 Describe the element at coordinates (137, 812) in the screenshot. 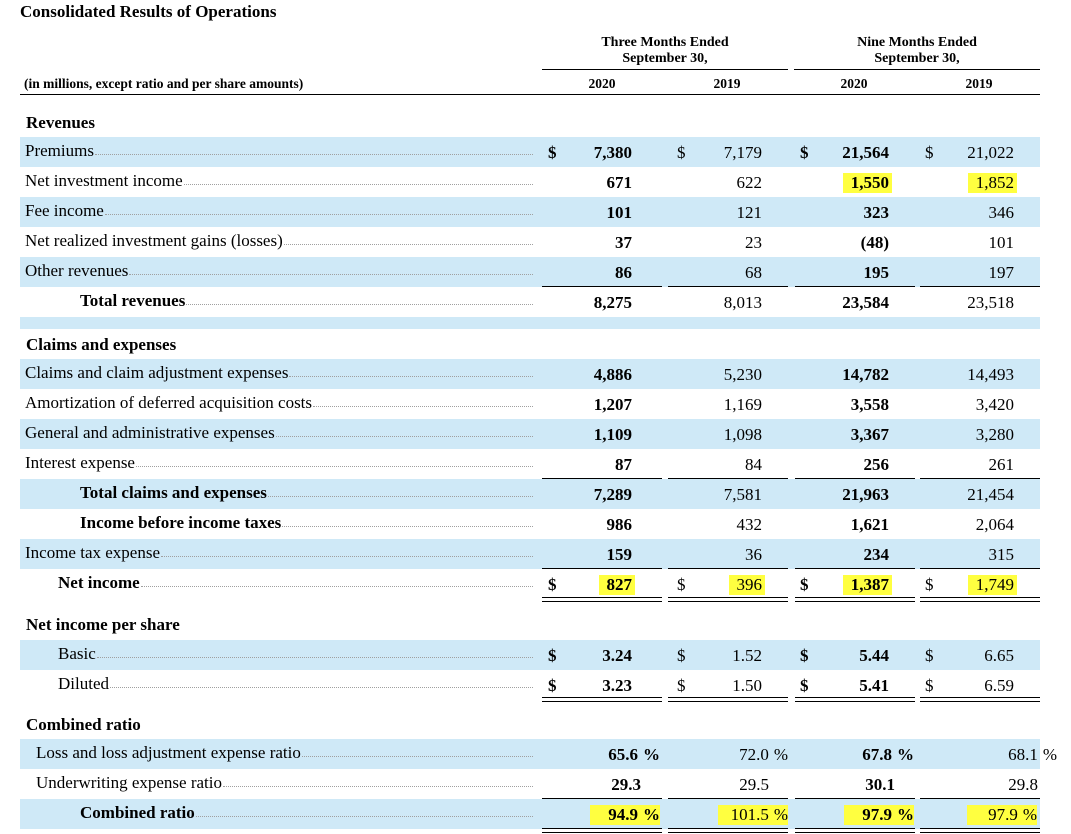

I see `row-label: Combined ratio` at that location.